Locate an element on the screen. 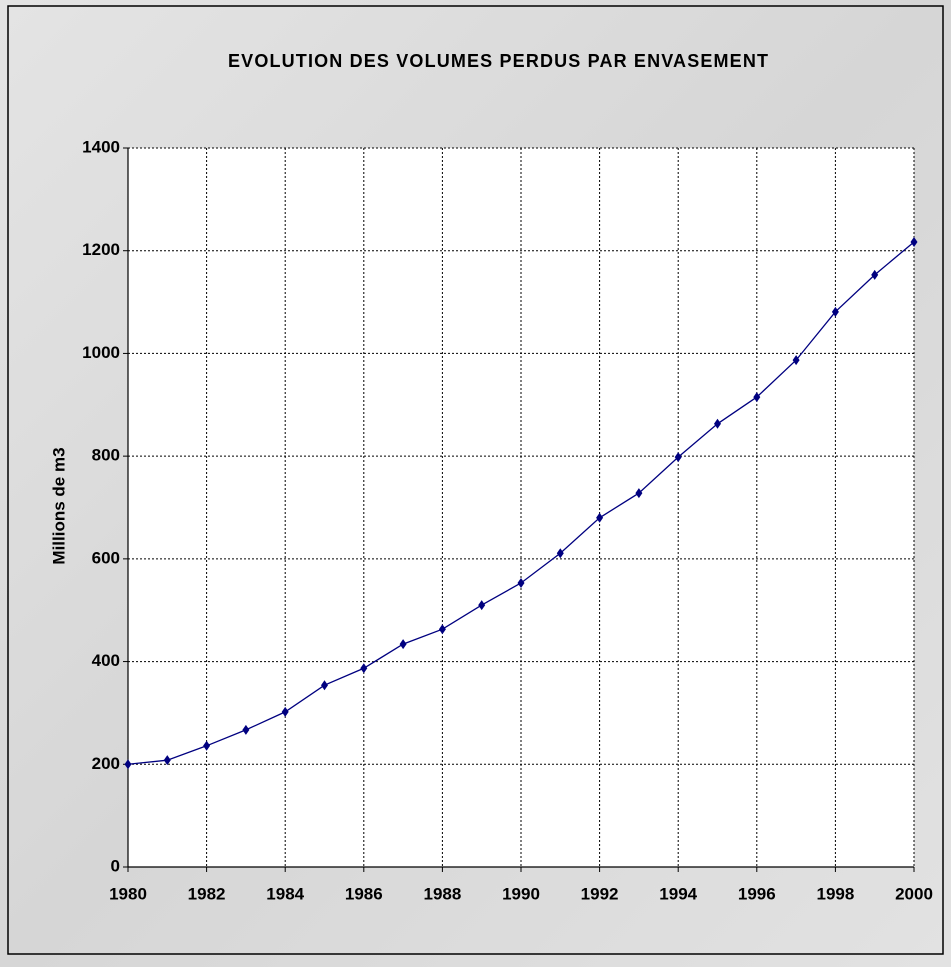 The image size is (951, 967). y-tick-label: 1200 is located at coordinates (101, 249).